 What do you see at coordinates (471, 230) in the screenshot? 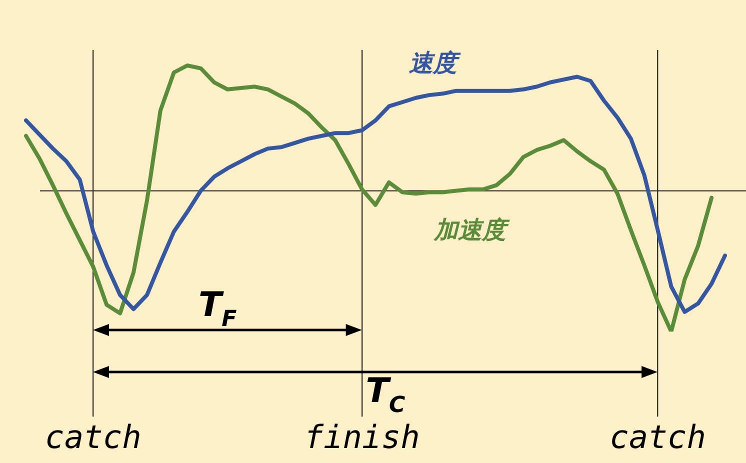
I see `series-label: 加速度` at bounding box center [471, 230].